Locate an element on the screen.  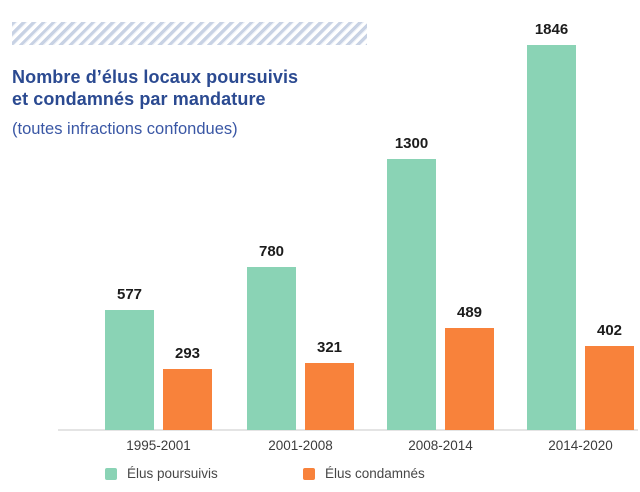
bar-column: 1300 is located at coordinates (411, 283).